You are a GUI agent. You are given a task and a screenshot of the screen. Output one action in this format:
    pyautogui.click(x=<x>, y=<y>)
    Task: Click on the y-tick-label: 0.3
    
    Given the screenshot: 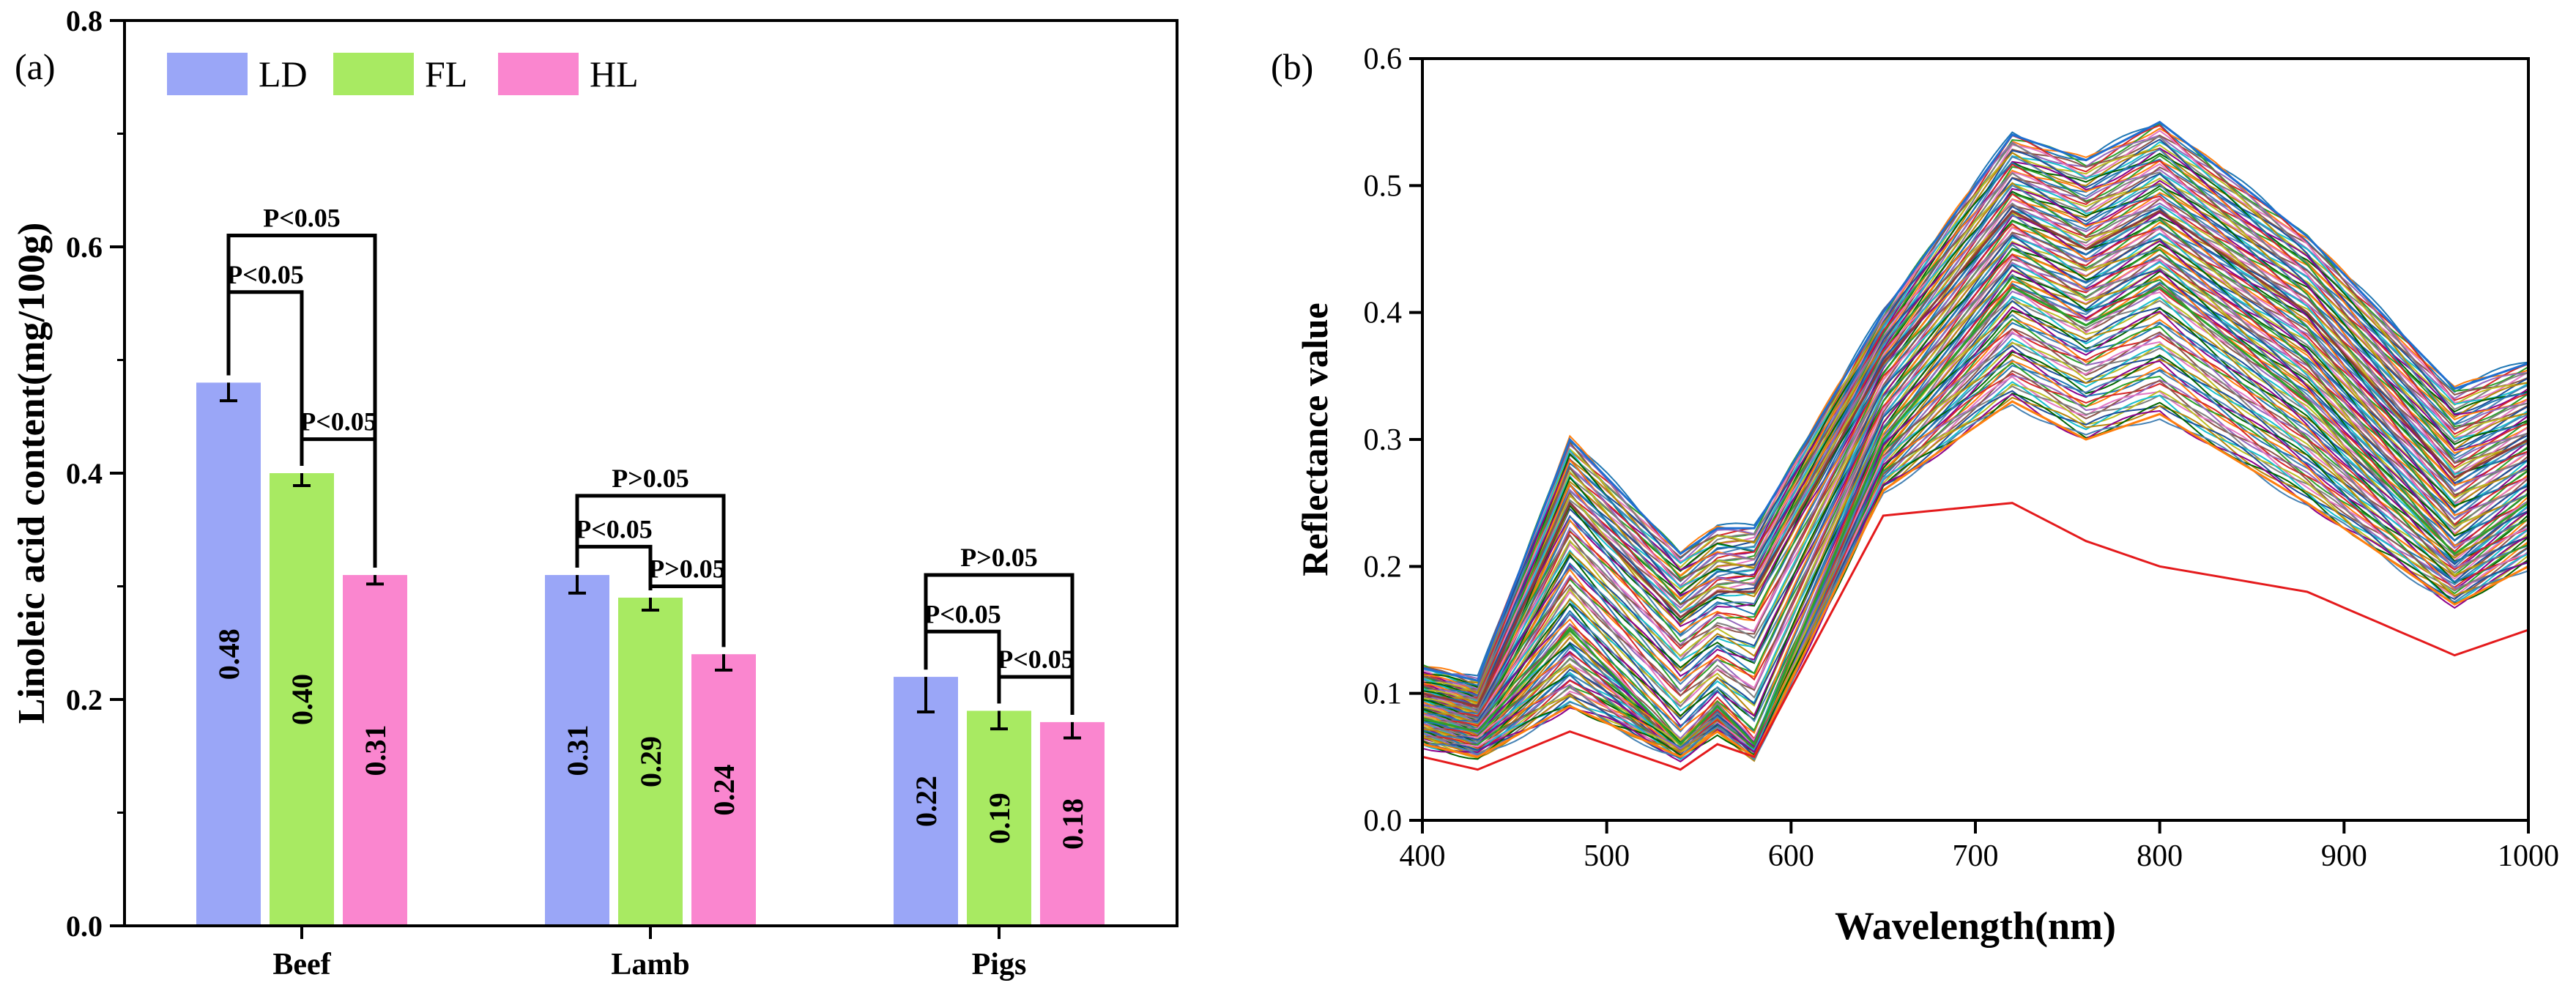 What is the action you would take?
    pyautogui.click(x=1383, y=440)
    